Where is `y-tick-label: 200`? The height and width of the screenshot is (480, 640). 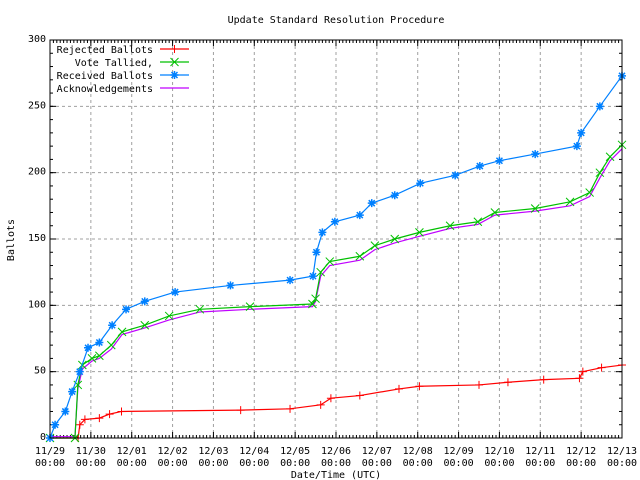 y-tick-label: 200 is located at coordinates (37, 172).